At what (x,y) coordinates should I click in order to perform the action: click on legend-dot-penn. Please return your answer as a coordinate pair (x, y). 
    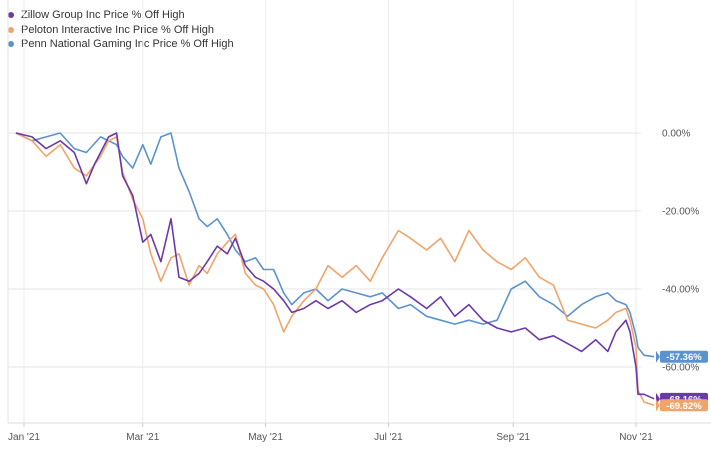
    Looking at the image, I should click on (11, 44).